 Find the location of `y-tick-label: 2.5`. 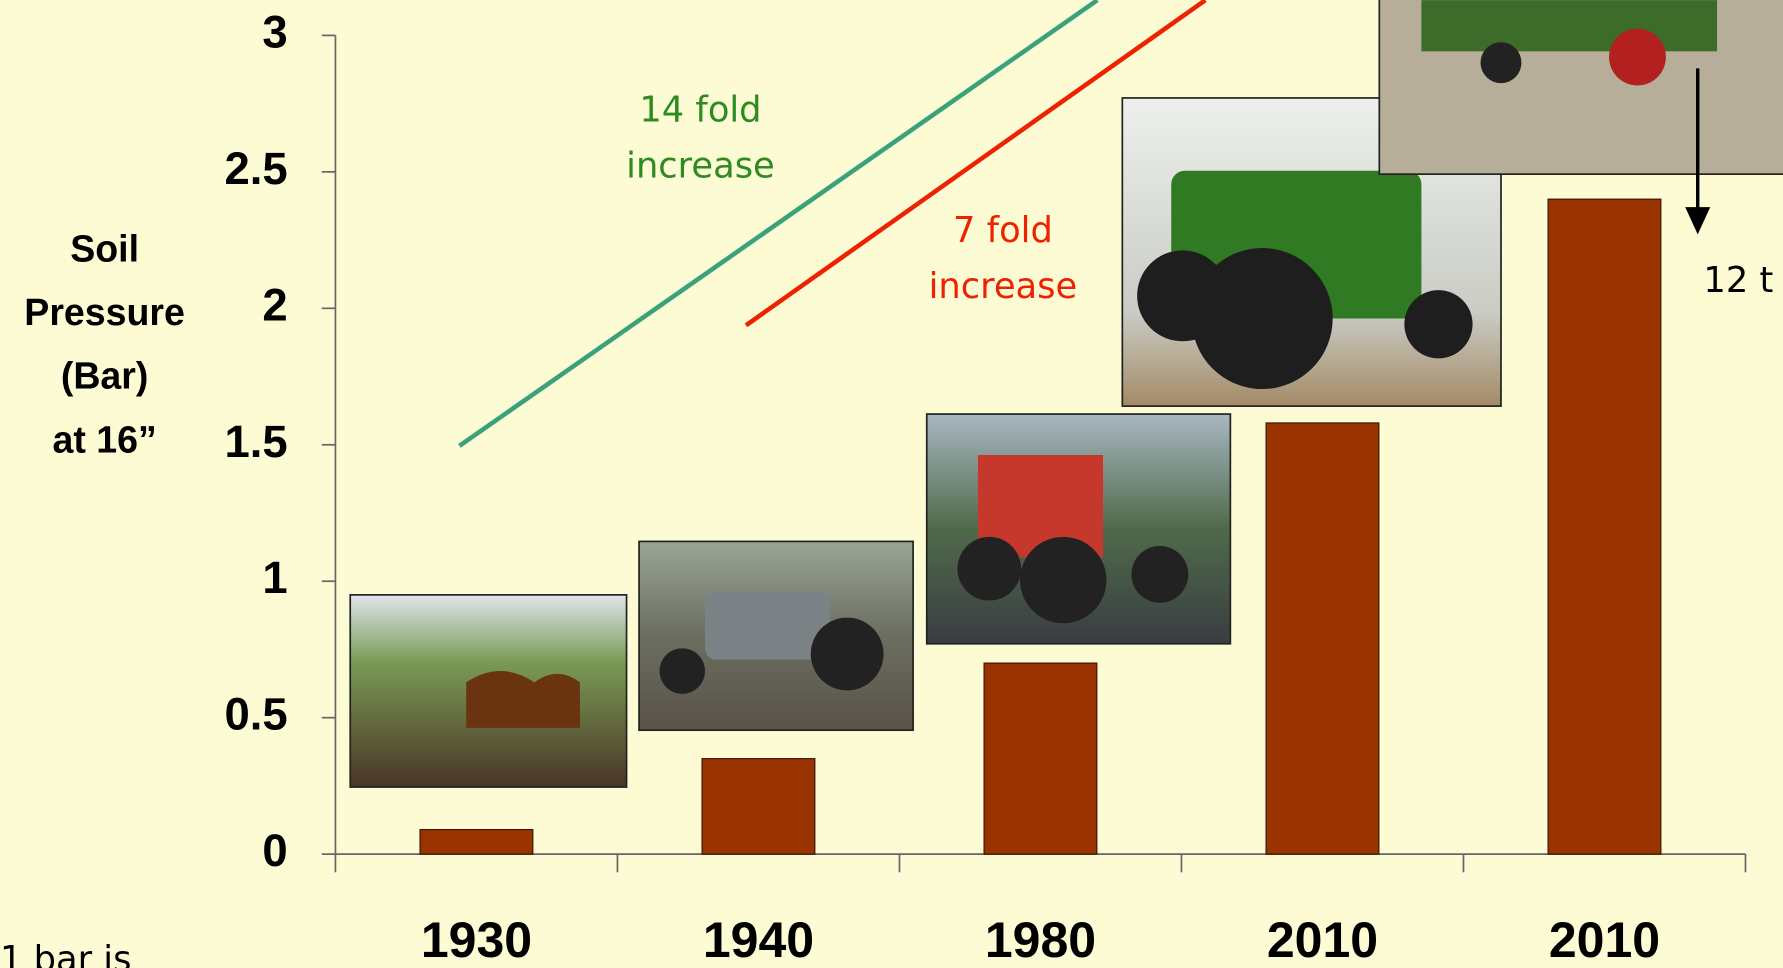

y-tick-label: 2.5 is located at coordinates (255, 168).